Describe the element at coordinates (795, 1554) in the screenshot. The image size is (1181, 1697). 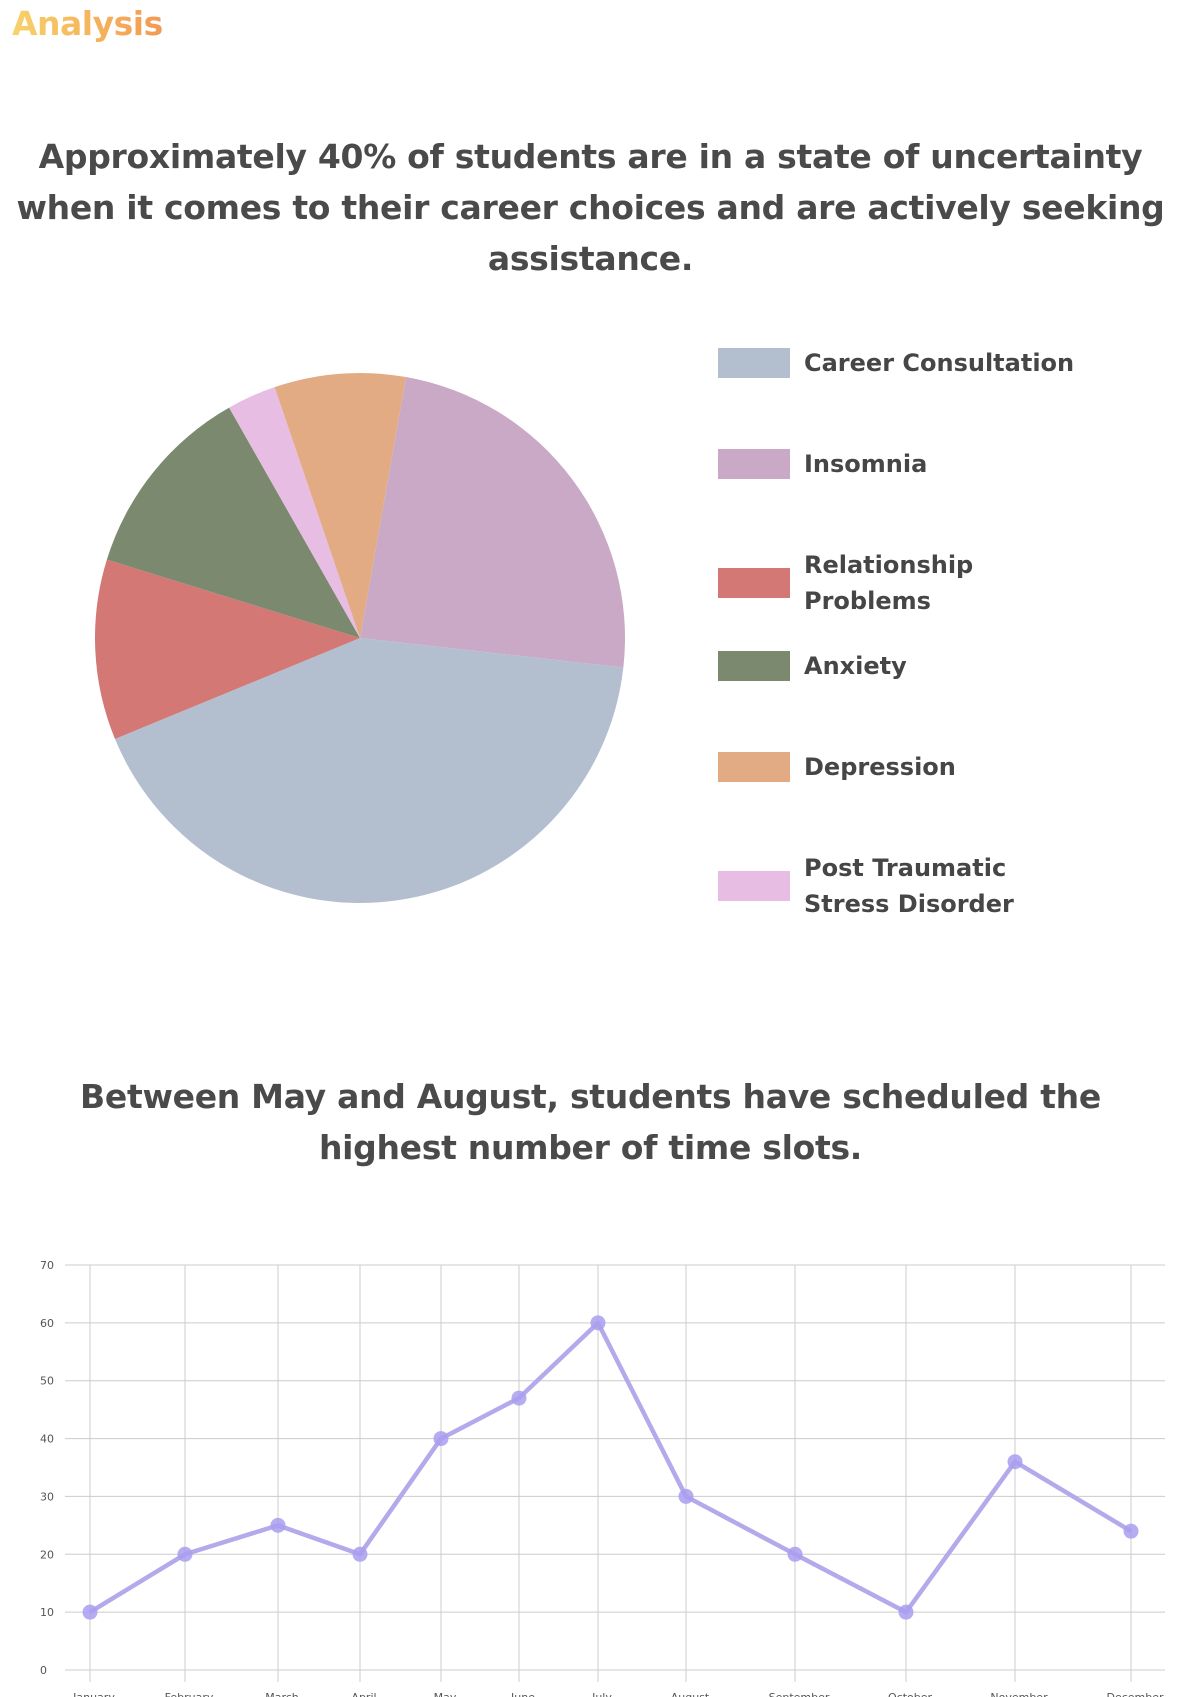
I see `data-point-september` at that location.